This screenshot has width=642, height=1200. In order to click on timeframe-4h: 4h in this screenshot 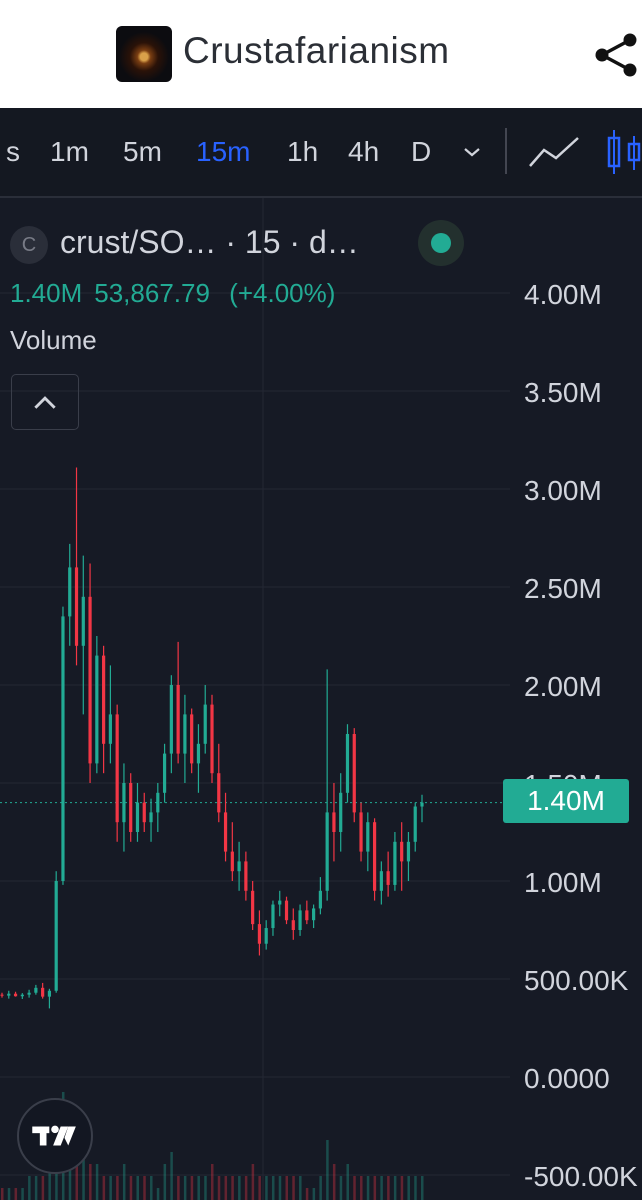, I will do `click(364, 151)`.